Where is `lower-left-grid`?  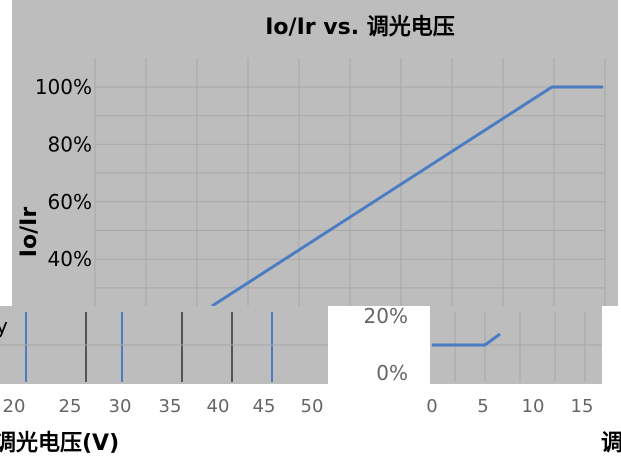
lower-left-grid is located at coordinates (164, 347).